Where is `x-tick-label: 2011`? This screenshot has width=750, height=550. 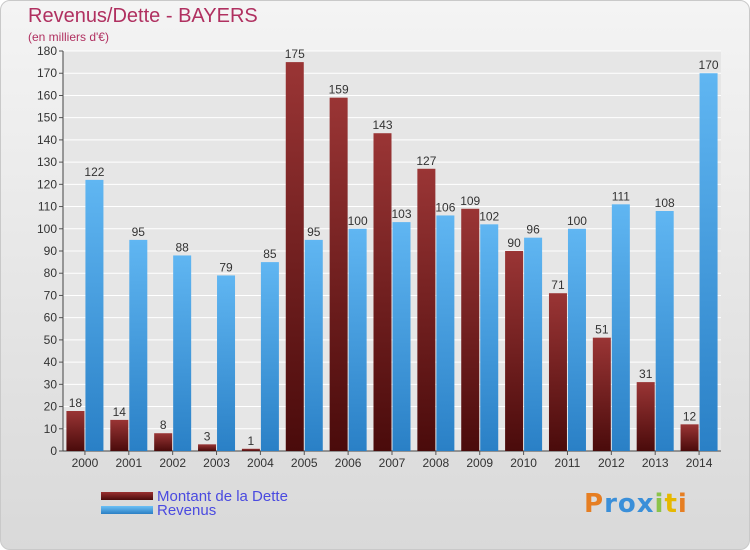
x-tick-label: 2011 is located at coordinates (568, 463).